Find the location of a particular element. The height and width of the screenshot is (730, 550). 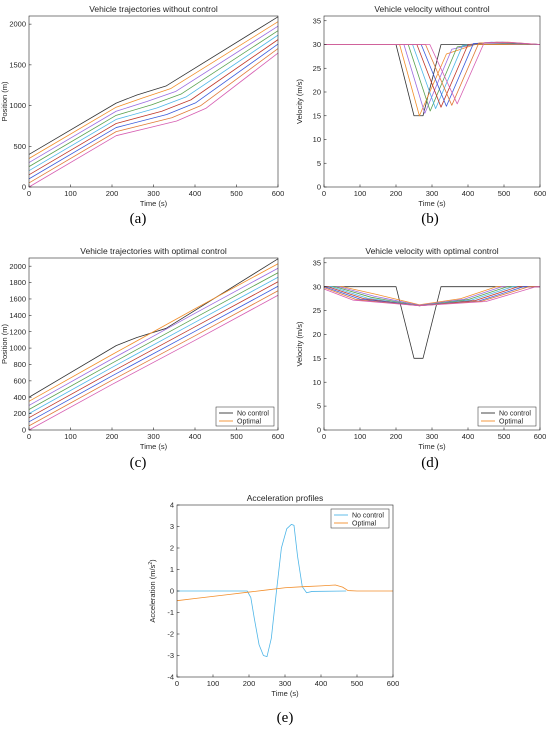

y-tick-label: 5 is located at coordinates (319, 163).